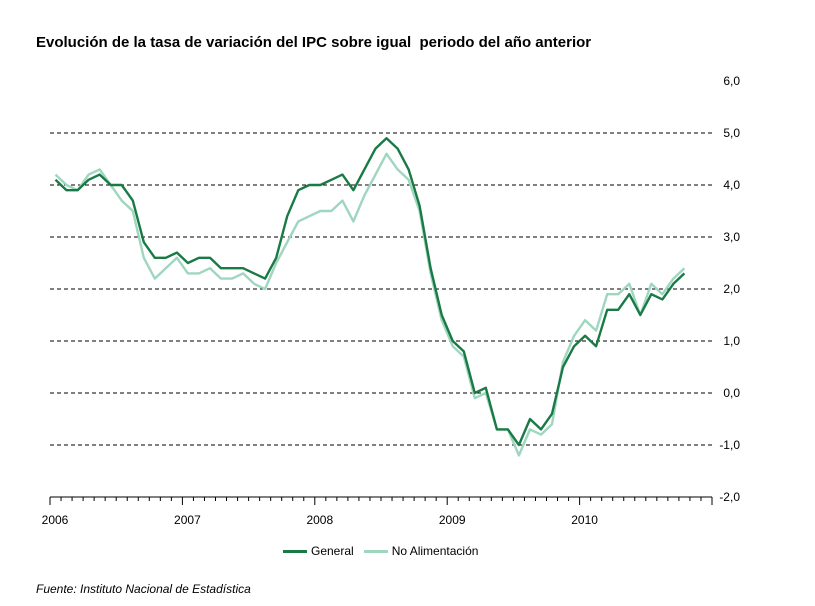 The width and height of the screenshot is (815, 606). Describe the element at coordinates (731, 393) in the screenshot. I see `y-tick-label: 0,0` at that location.